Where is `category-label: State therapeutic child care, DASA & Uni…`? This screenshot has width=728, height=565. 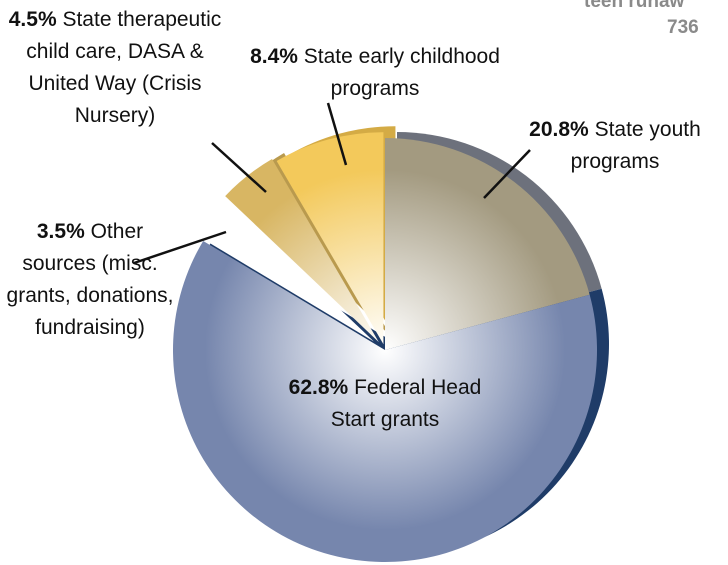 category-label: State therapeutic child care, DASA & Uni… is located at coordinates (124, 67).